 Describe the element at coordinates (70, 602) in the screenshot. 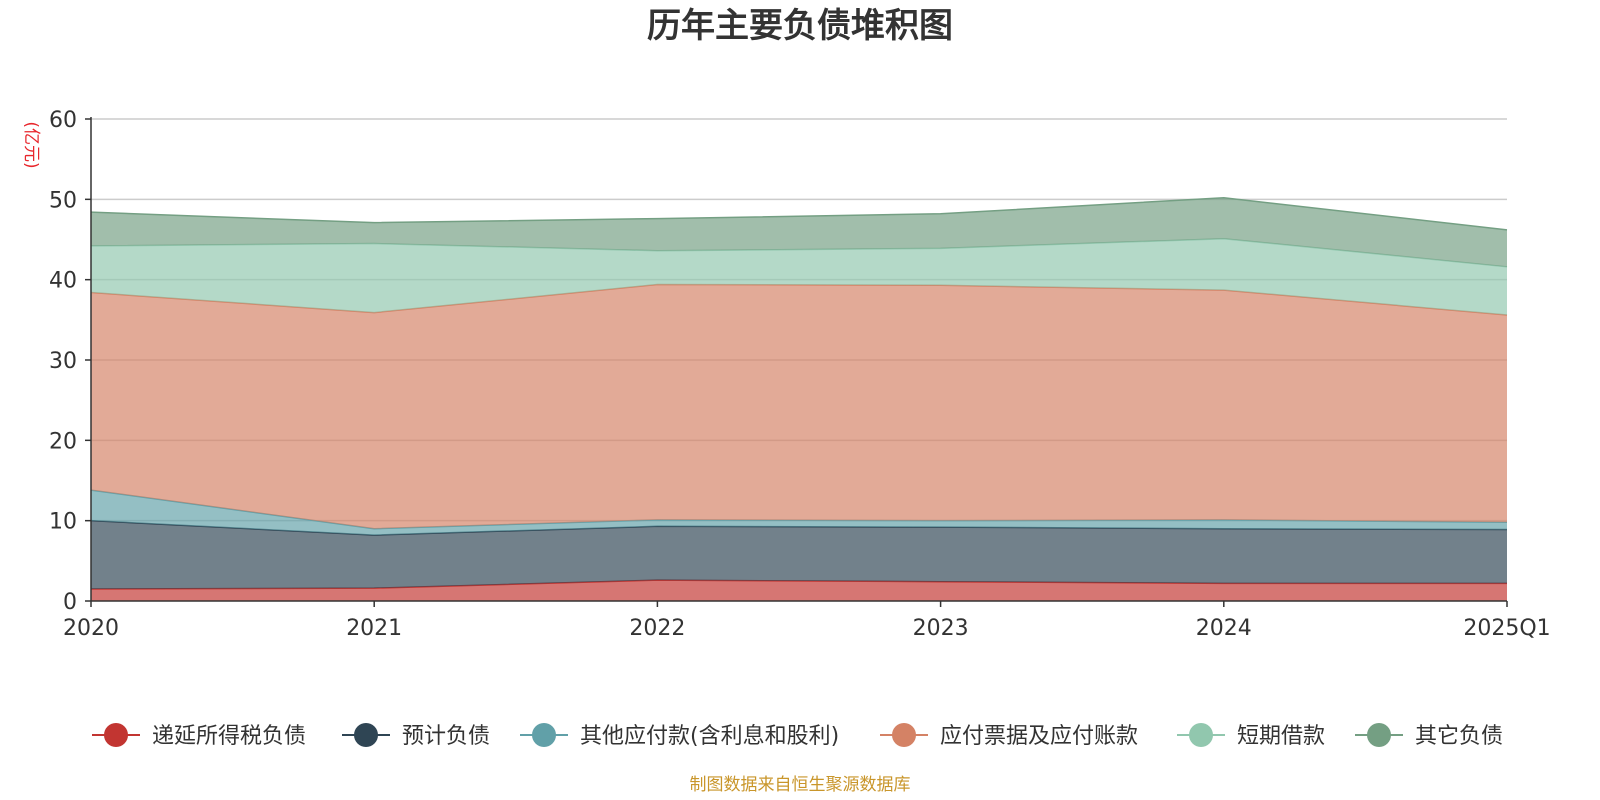

I see `y-tick-label: 0` at that location.